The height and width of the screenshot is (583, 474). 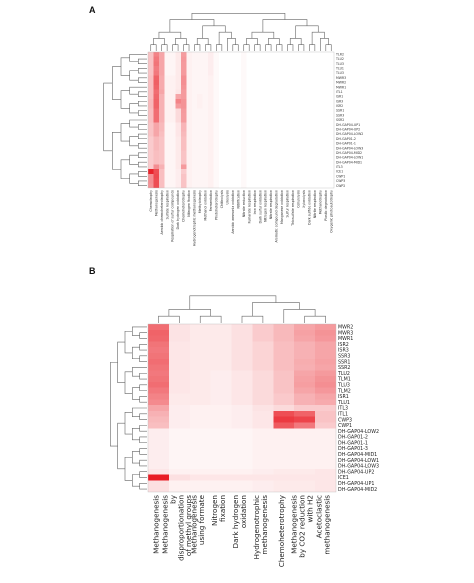 I want to click on row-label: DH-GAP04-UP2, so click(x=348, y=129).